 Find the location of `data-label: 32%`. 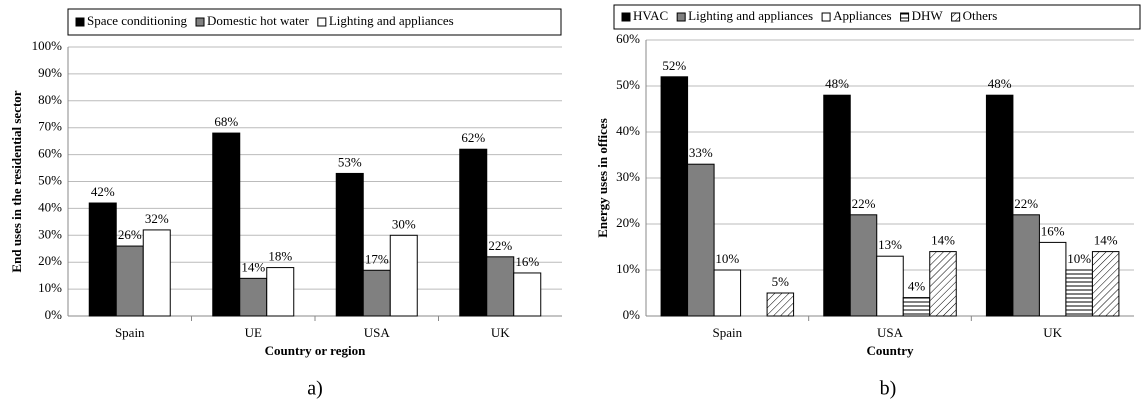

data-label: 32% is located at coordinates (157, 218).